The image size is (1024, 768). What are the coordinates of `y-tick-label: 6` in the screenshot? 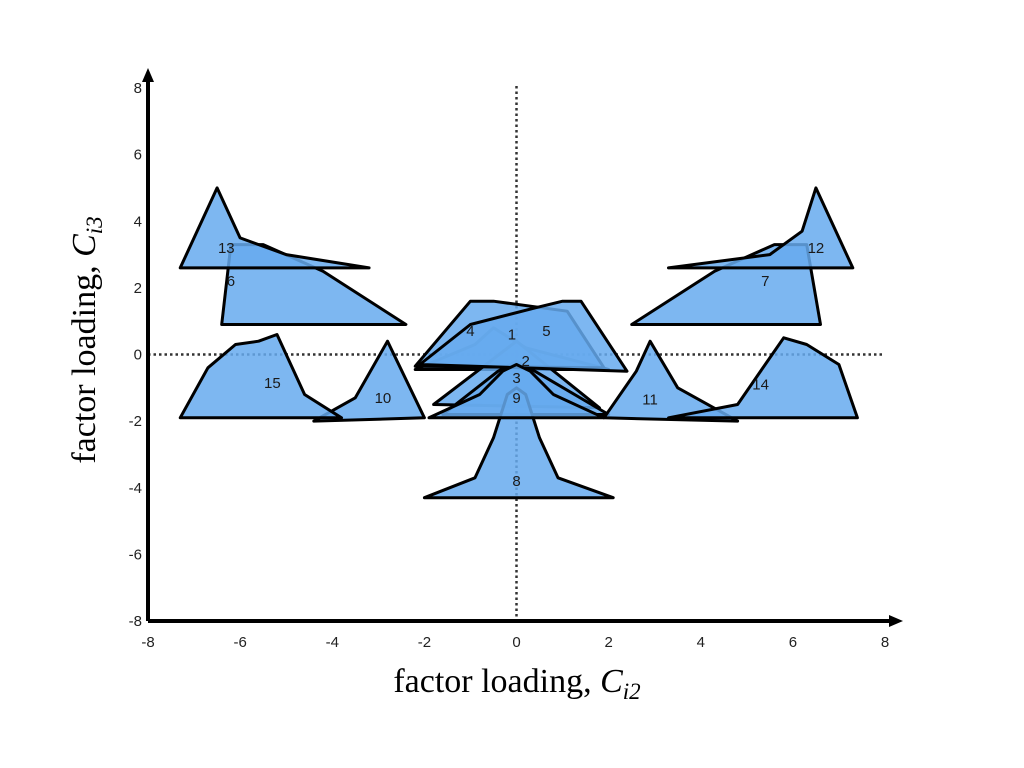 It's located at (138, 155).